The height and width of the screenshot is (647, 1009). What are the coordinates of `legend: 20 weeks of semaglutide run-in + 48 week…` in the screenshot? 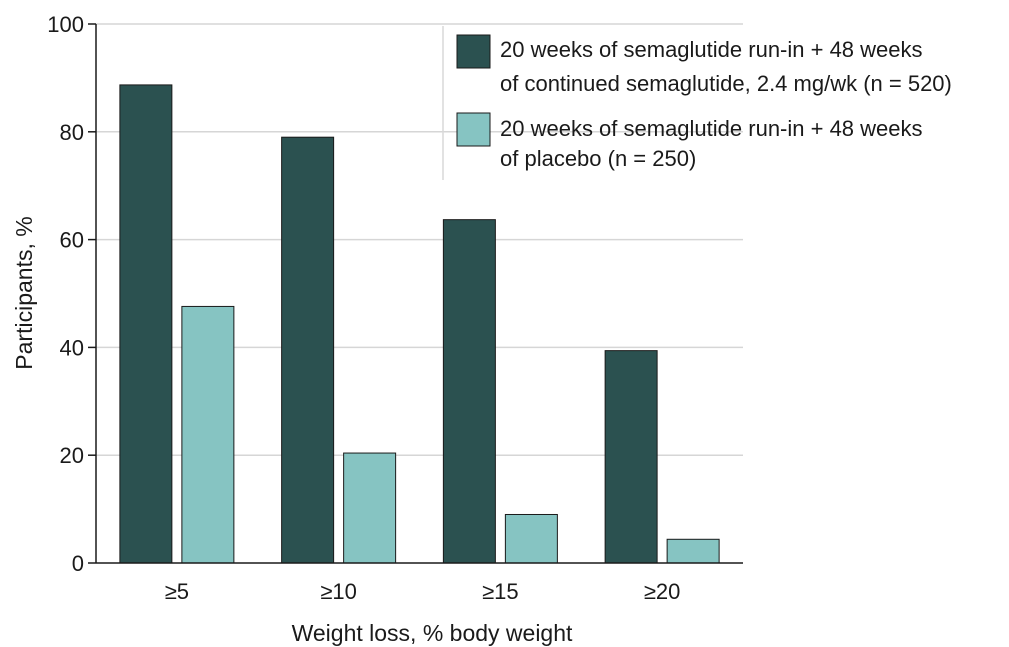 It's located at (697, 103).